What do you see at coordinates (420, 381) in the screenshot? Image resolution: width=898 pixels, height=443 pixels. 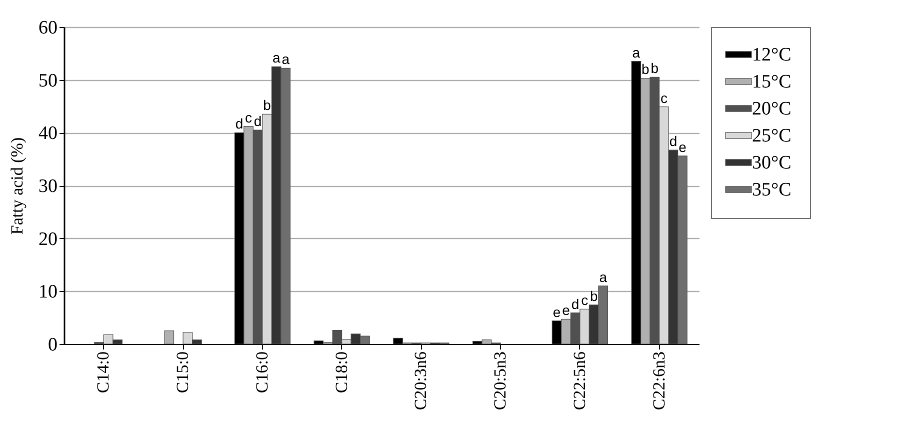 I see `x-tick-label: C20:3n6` at bounding box center [420, 381].